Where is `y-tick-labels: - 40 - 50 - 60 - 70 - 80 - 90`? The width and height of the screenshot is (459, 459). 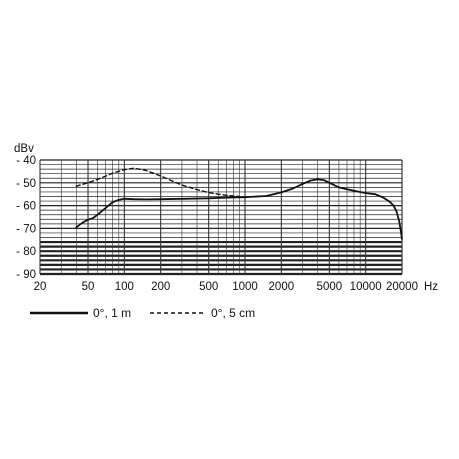
y-tick-labels: - 40 - 50 - 60 - 70 - 80 - 90 is located at coordinates (26, 218).